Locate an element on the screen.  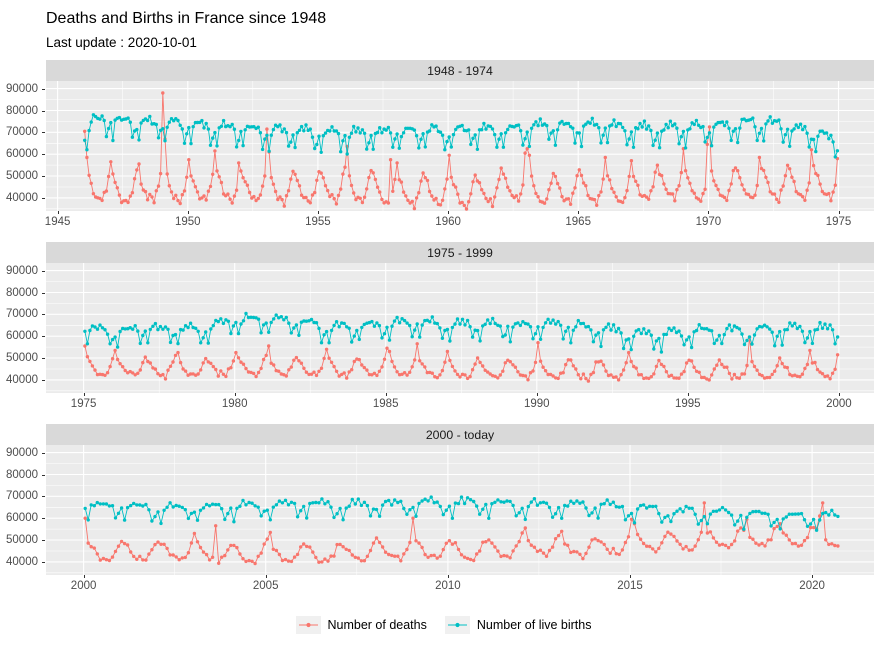
legend-key-births-icon is located at coordinates (457, 625).